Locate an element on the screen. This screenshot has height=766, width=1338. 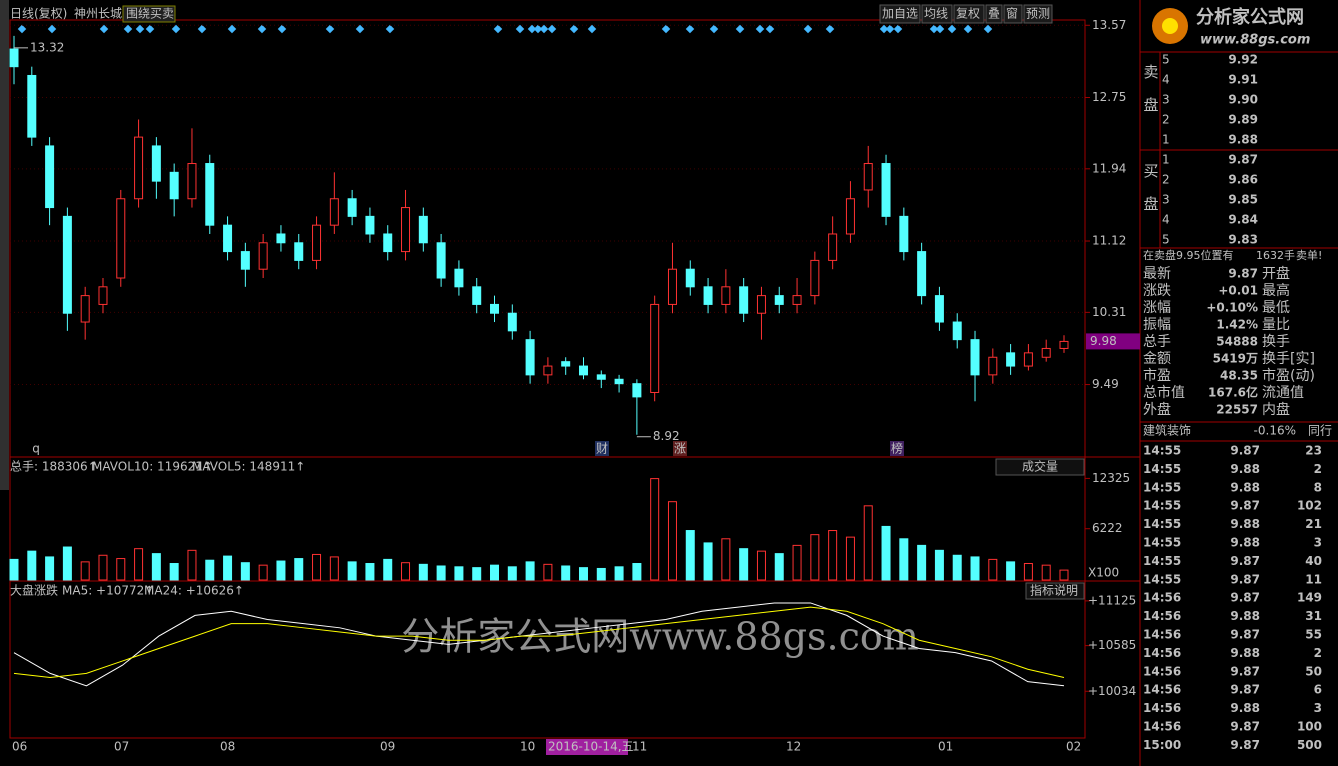
stat-label: 最低 is located at coordinates (1276, 308).